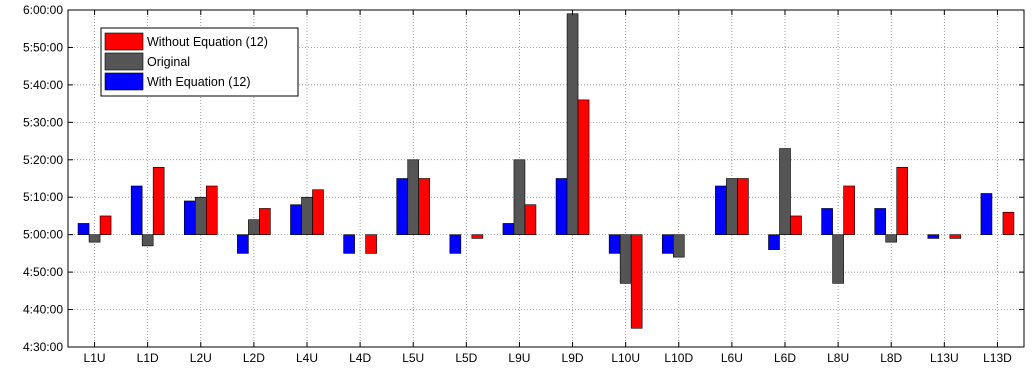 The image size is (1033, 369). Describe the element at coordinates (838, 358) in the screenshot. I see `x-tick-label: L8U` at that location.